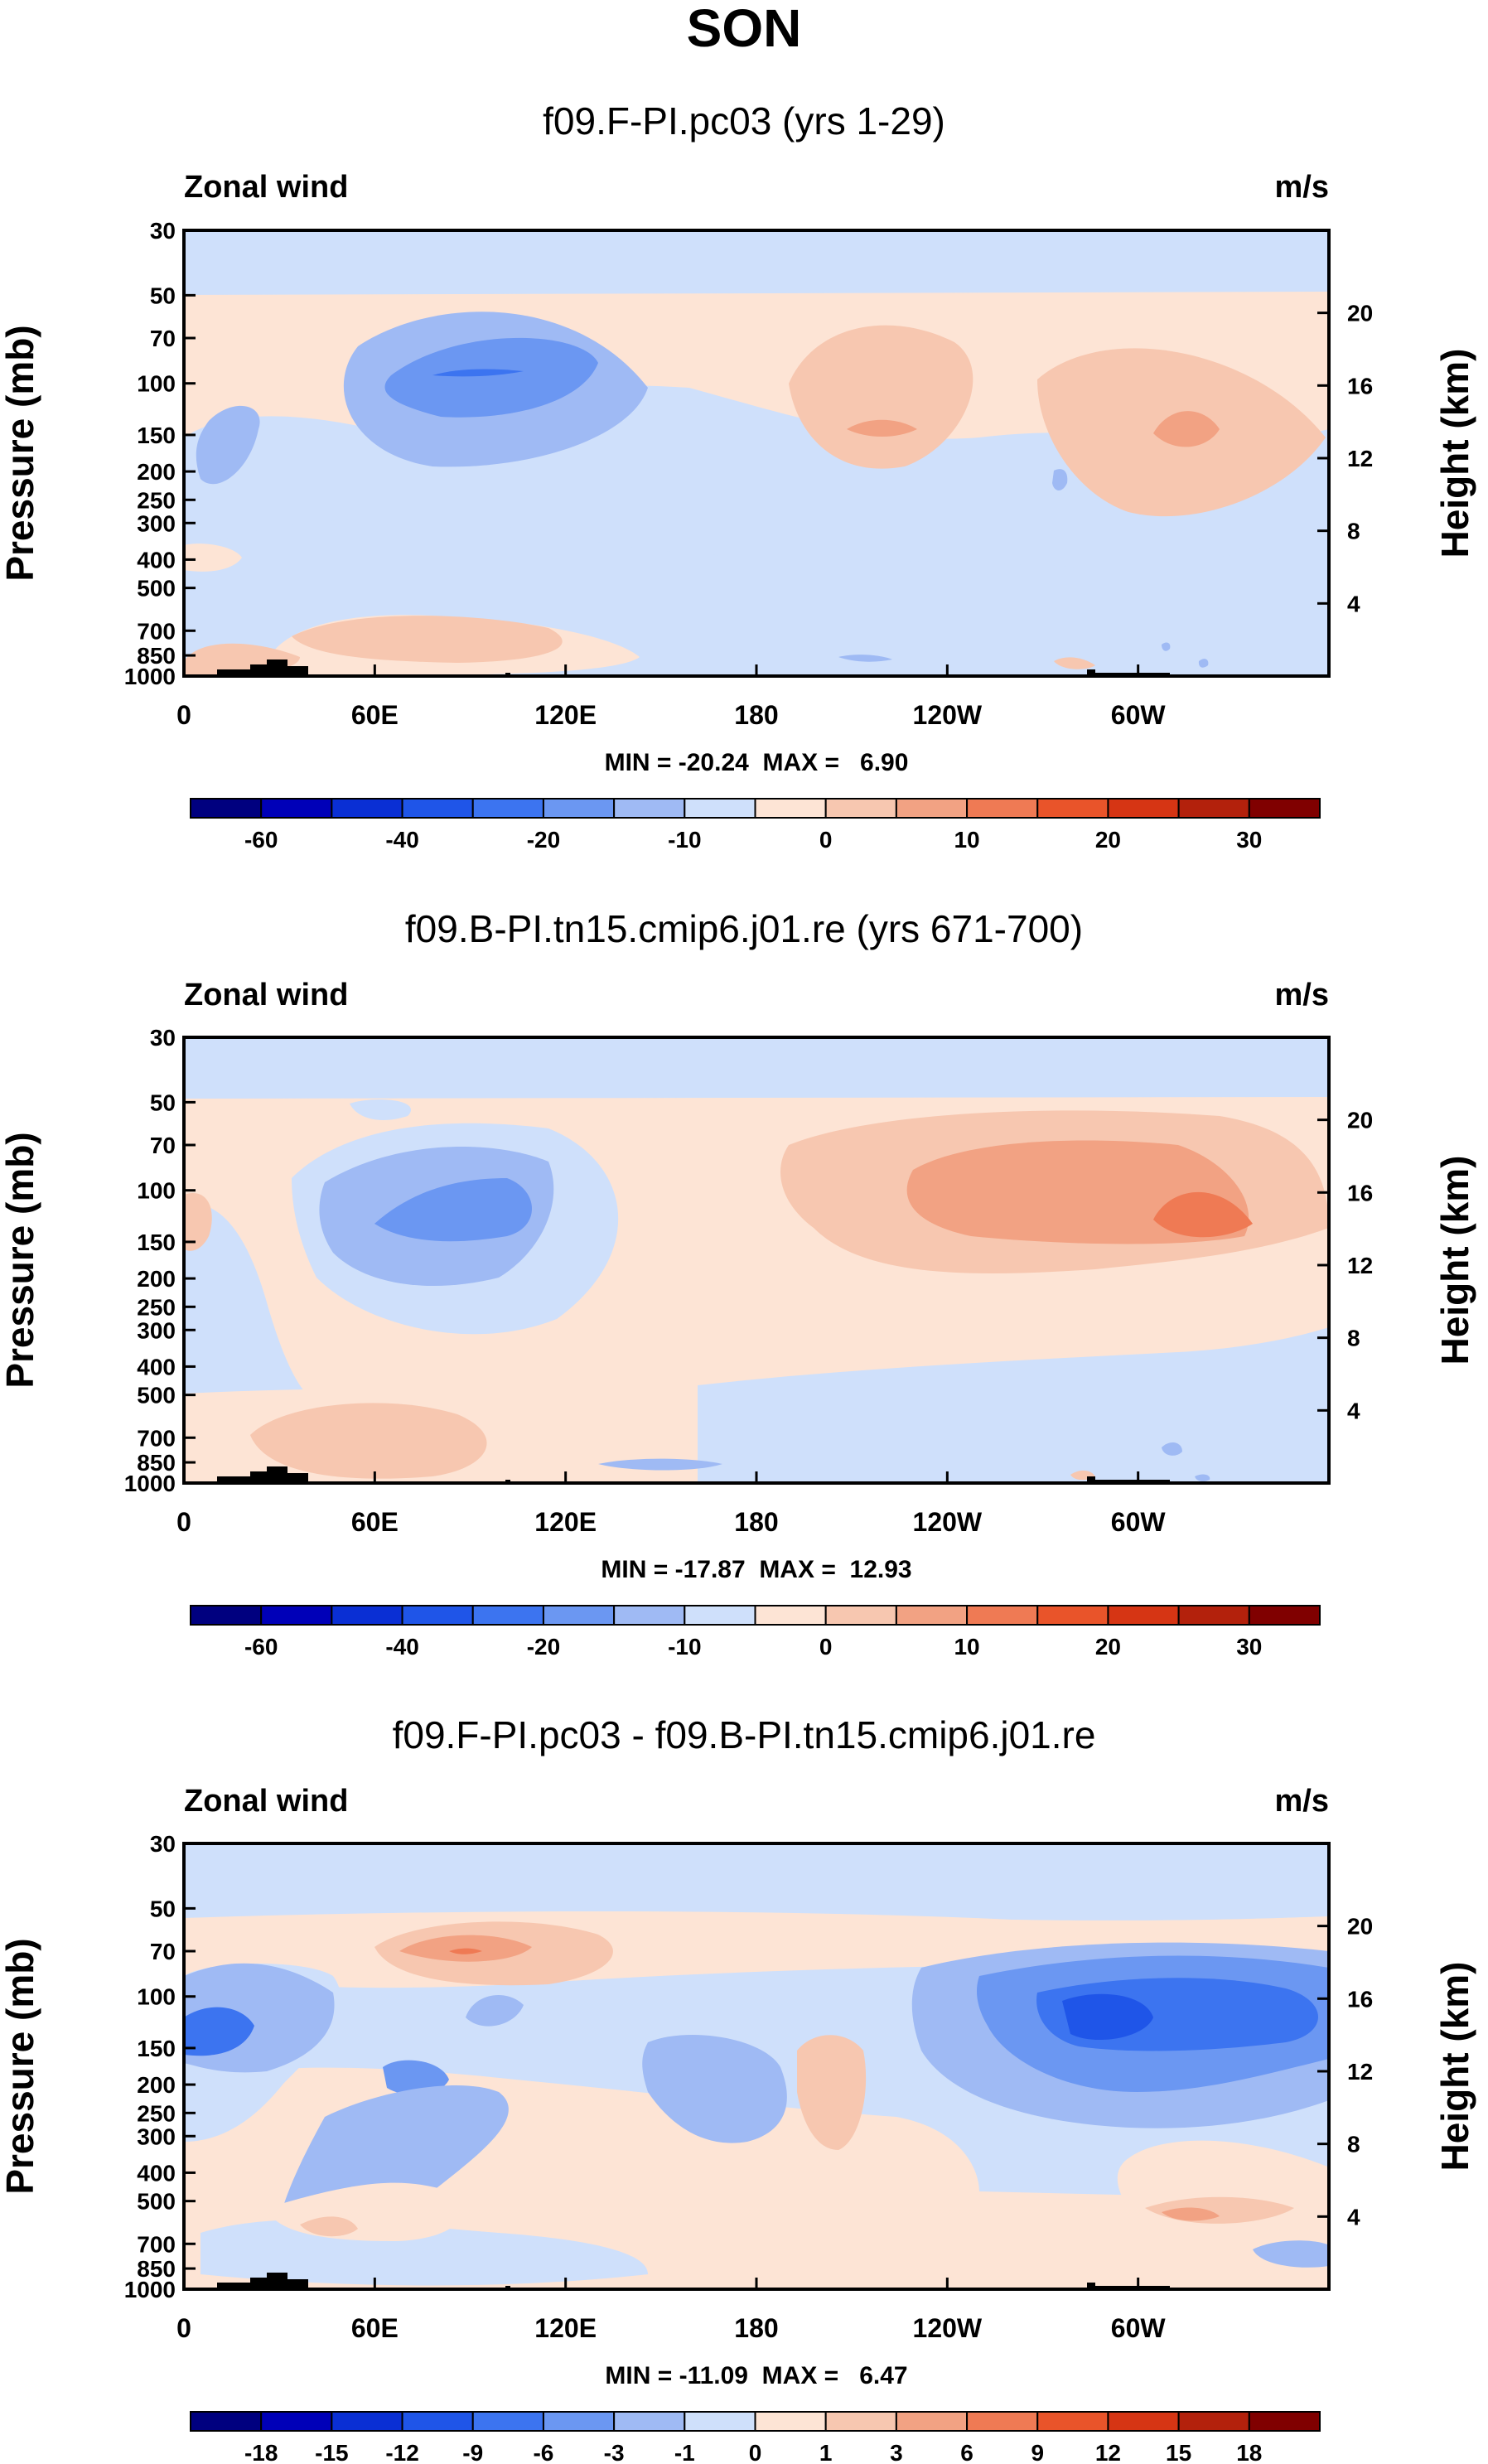 Image resolution: width=1488 pixels, height=2464 pixels. What do you see at coordinates (1360, 458) in the screenshot?
I see `height-tick-label: 12` at bounding box center [1360, 458].